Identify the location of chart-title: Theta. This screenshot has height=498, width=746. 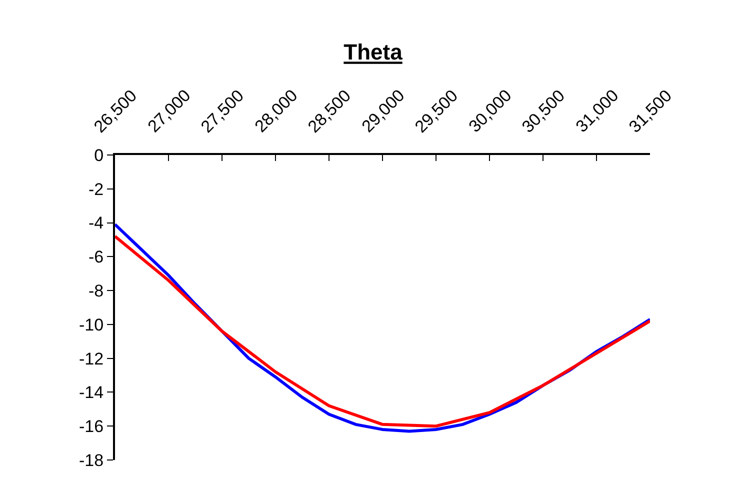
(374, 52).